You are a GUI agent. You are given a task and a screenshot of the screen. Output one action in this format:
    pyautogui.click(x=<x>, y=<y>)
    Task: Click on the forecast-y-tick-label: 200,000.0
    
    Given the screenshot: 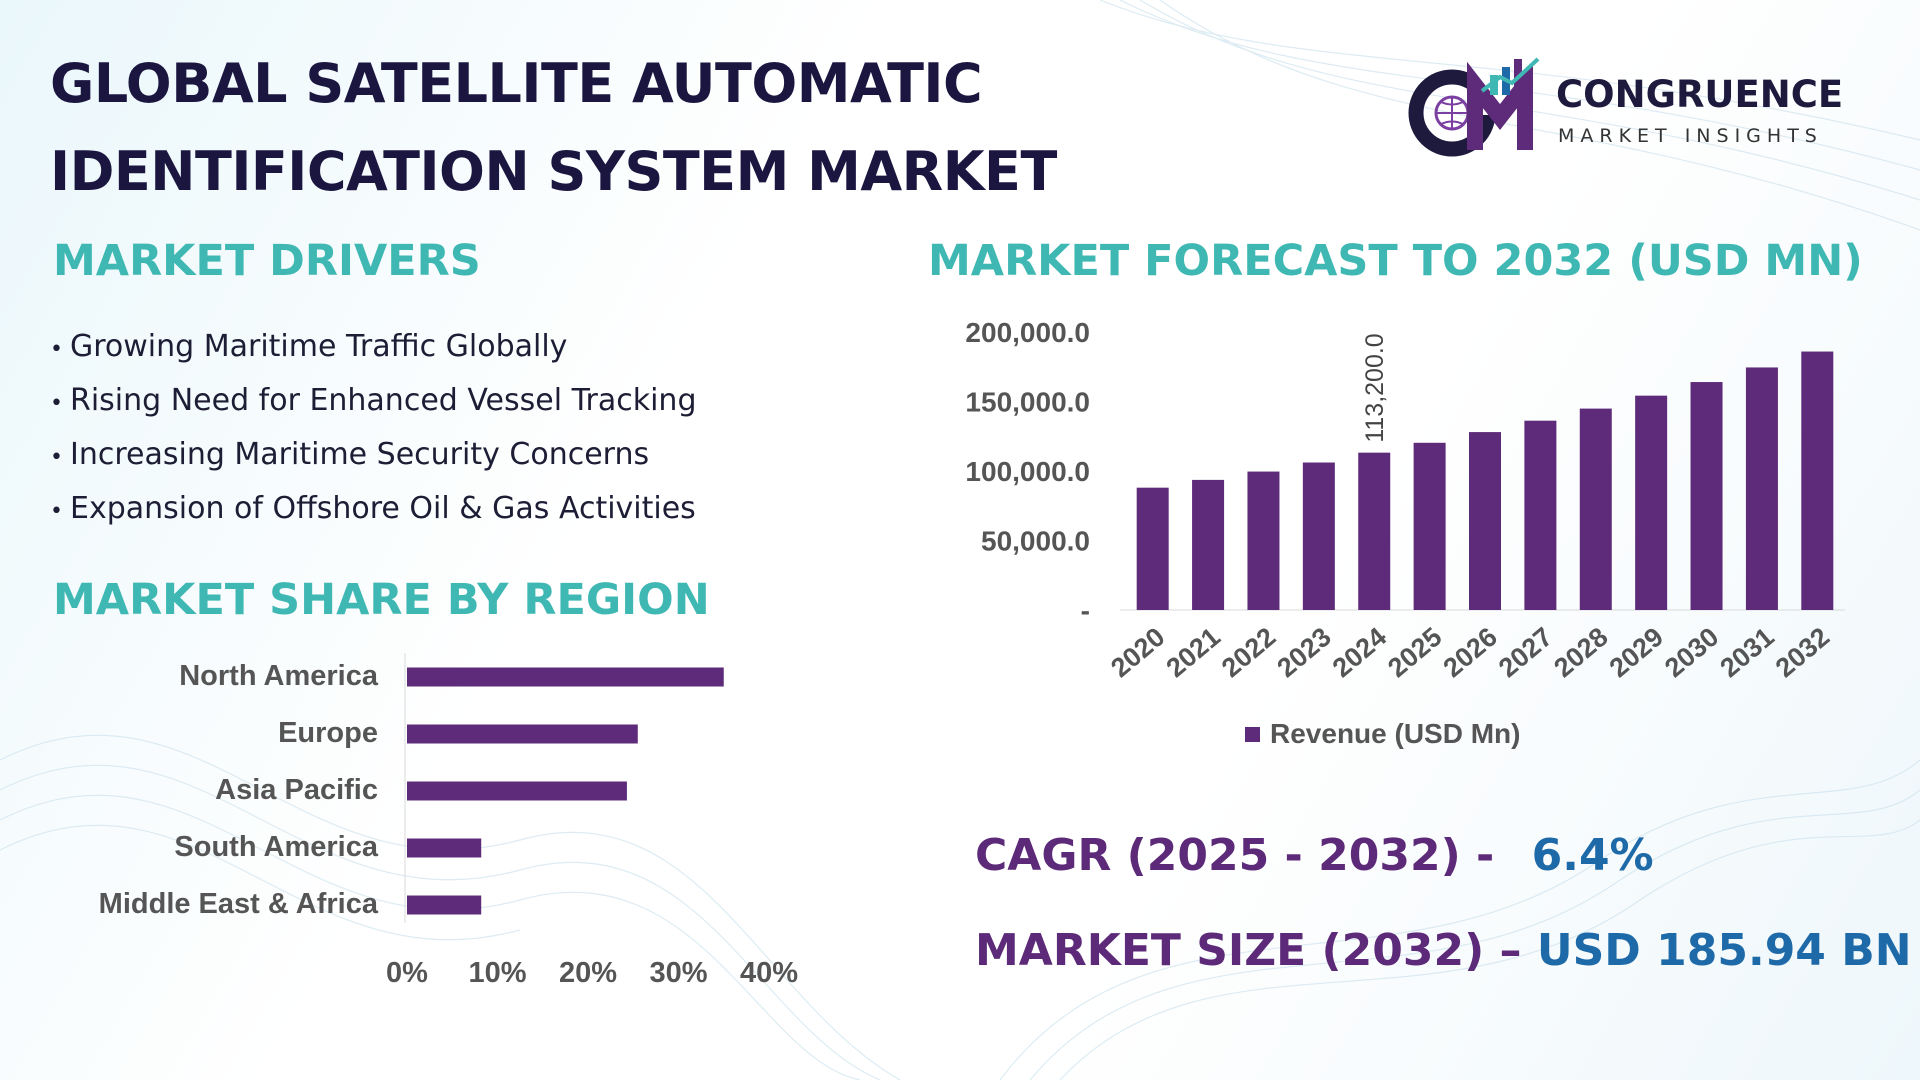 What is the action you would take?
    pyautogui.click(x=1027, y=332)
    